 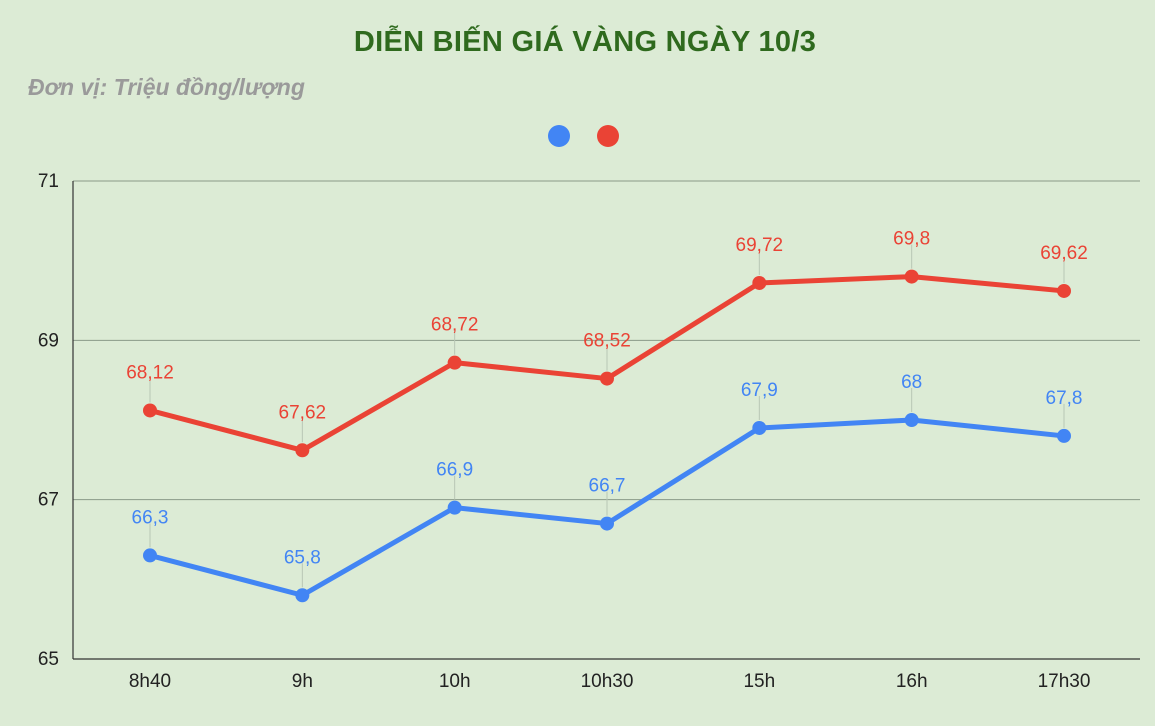 What do you see at coordinates (607, 681) in the screenshot?
I see `x-tick-label: 10h30` at bounding box center [607, 681].